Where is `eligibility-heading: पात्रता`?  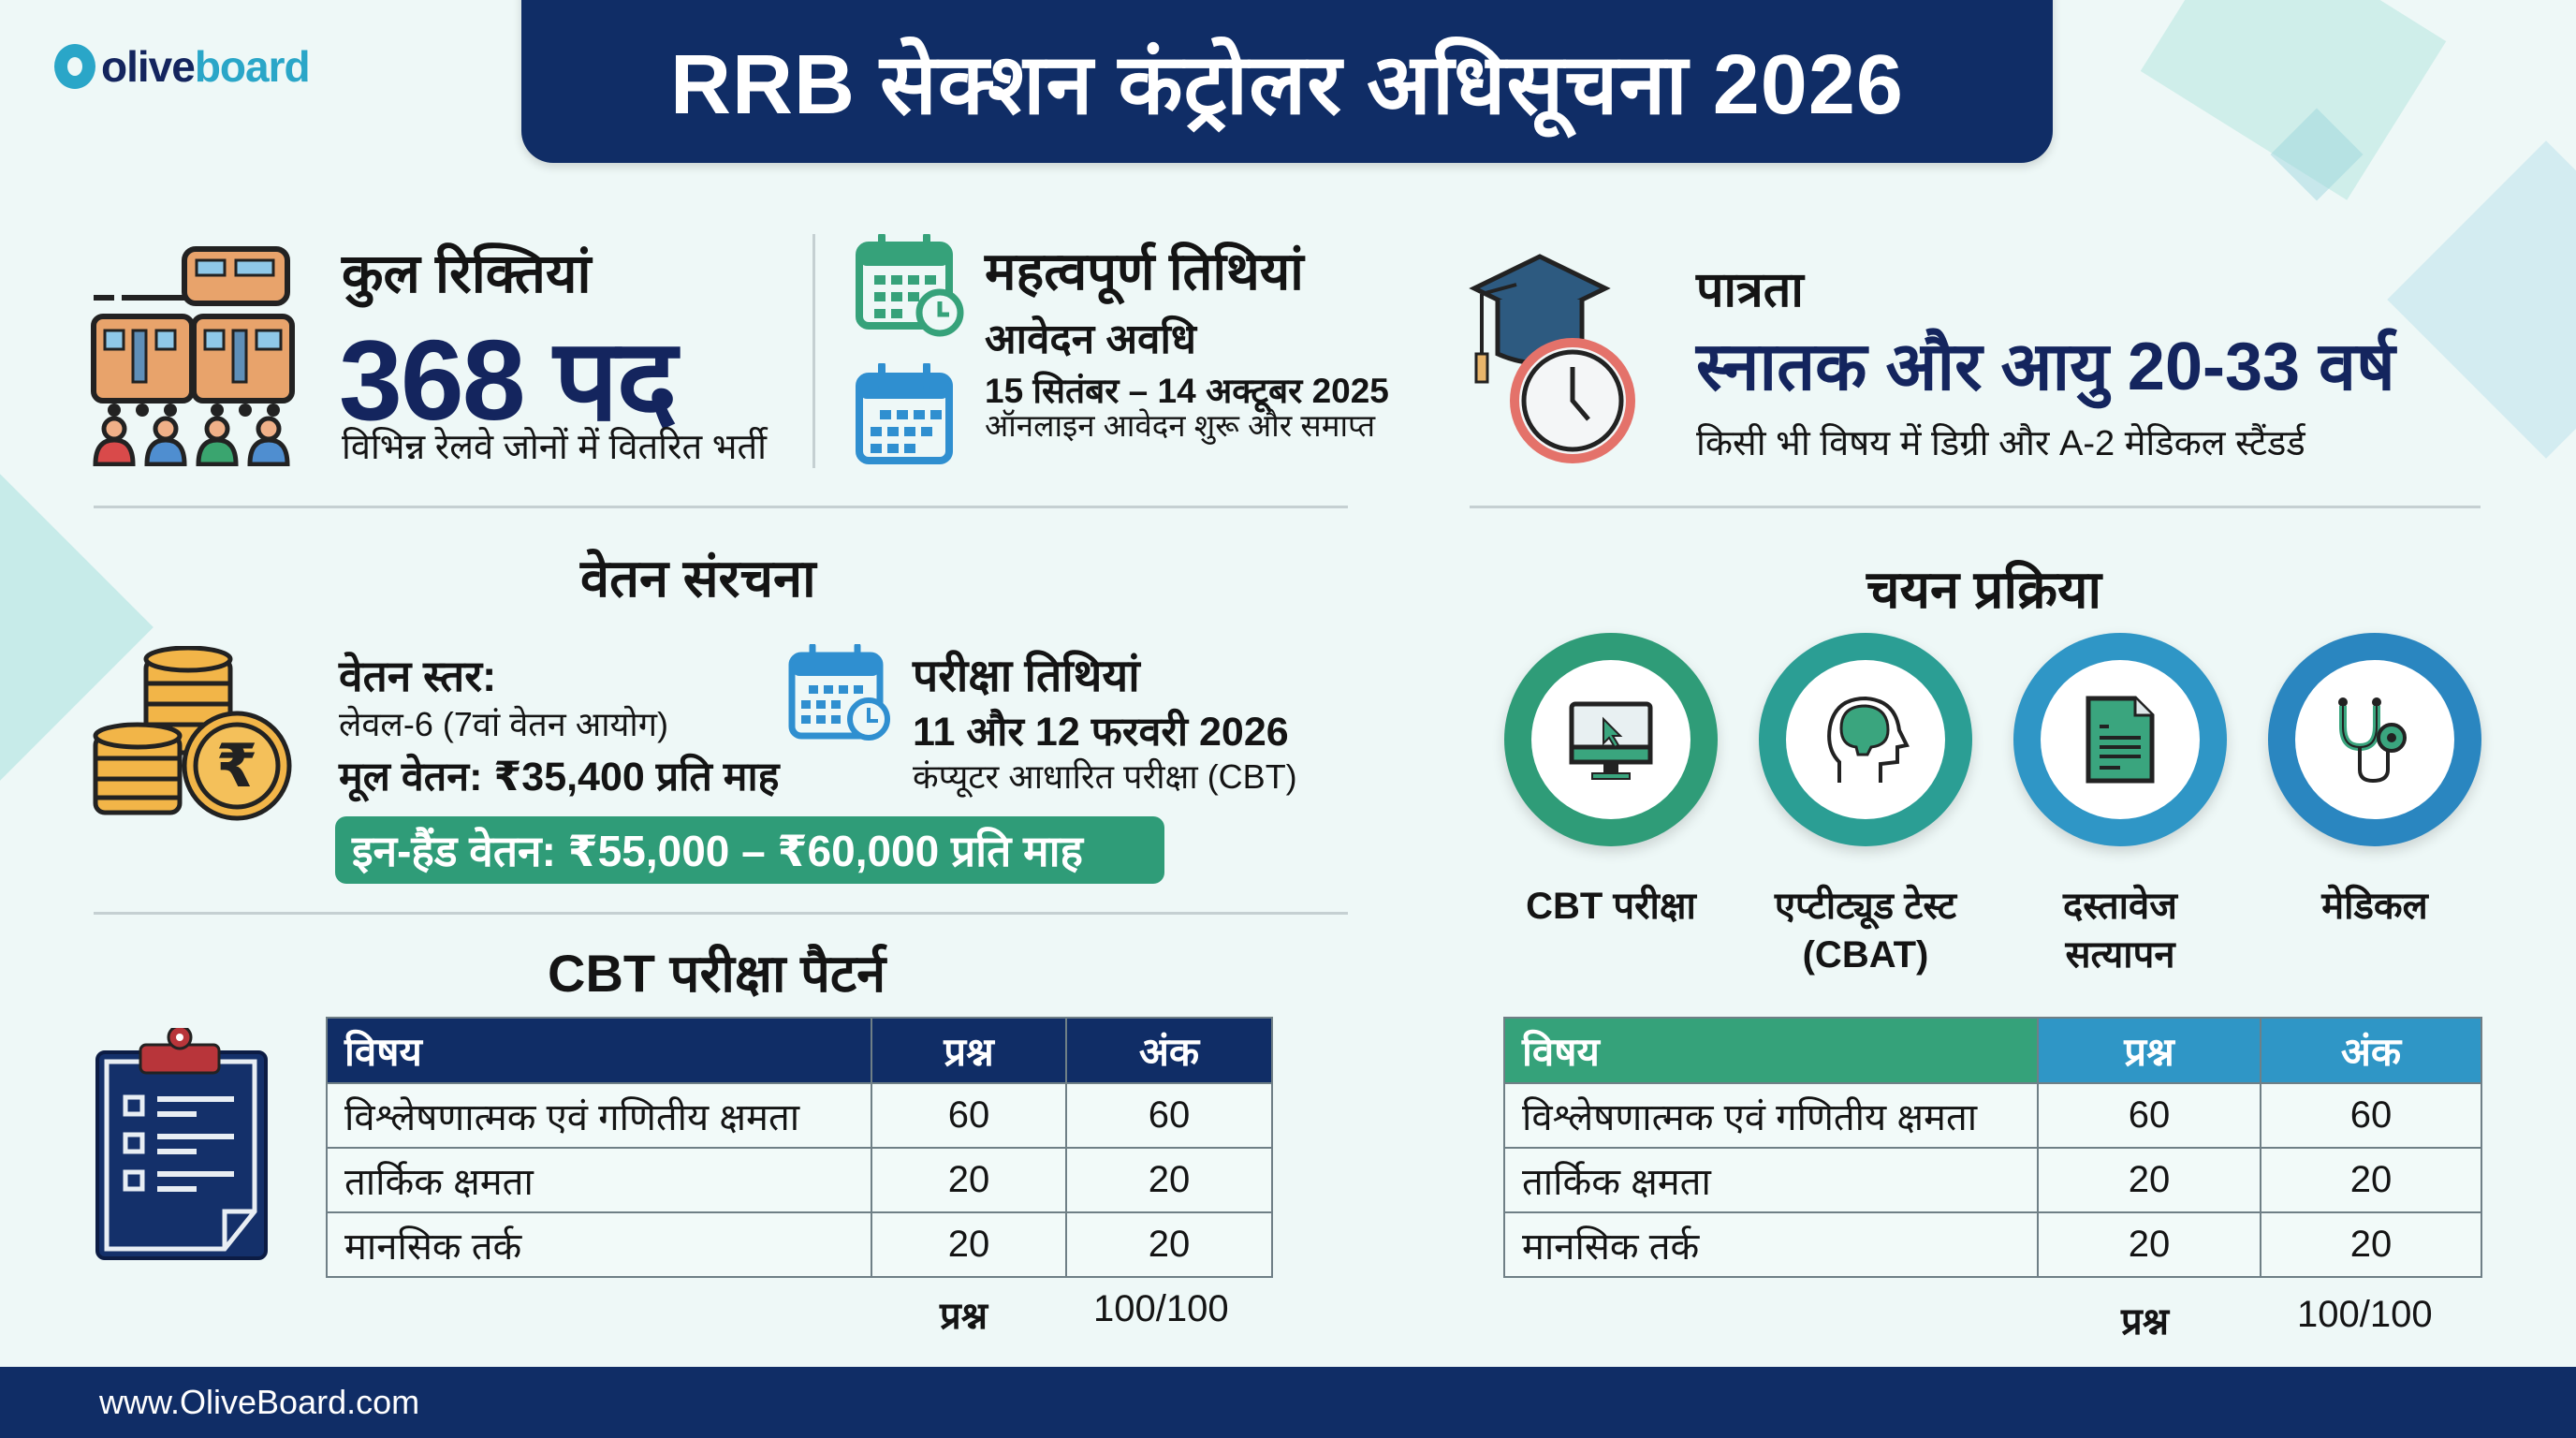 eligibility-heading: पात्रता is located at coordinates (1750, 290).